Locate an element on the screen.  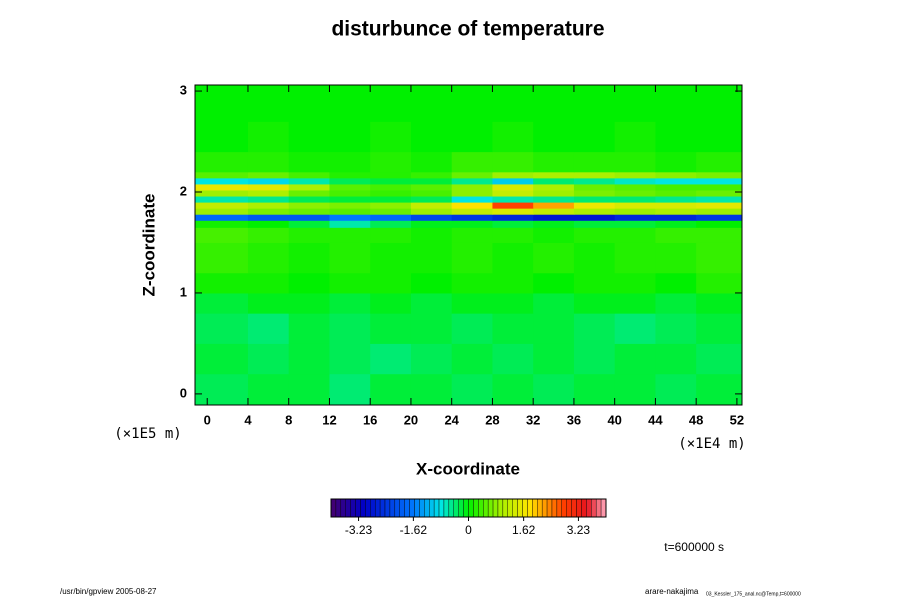
y-tick-label: 1 is located at coordinates (183, 291).